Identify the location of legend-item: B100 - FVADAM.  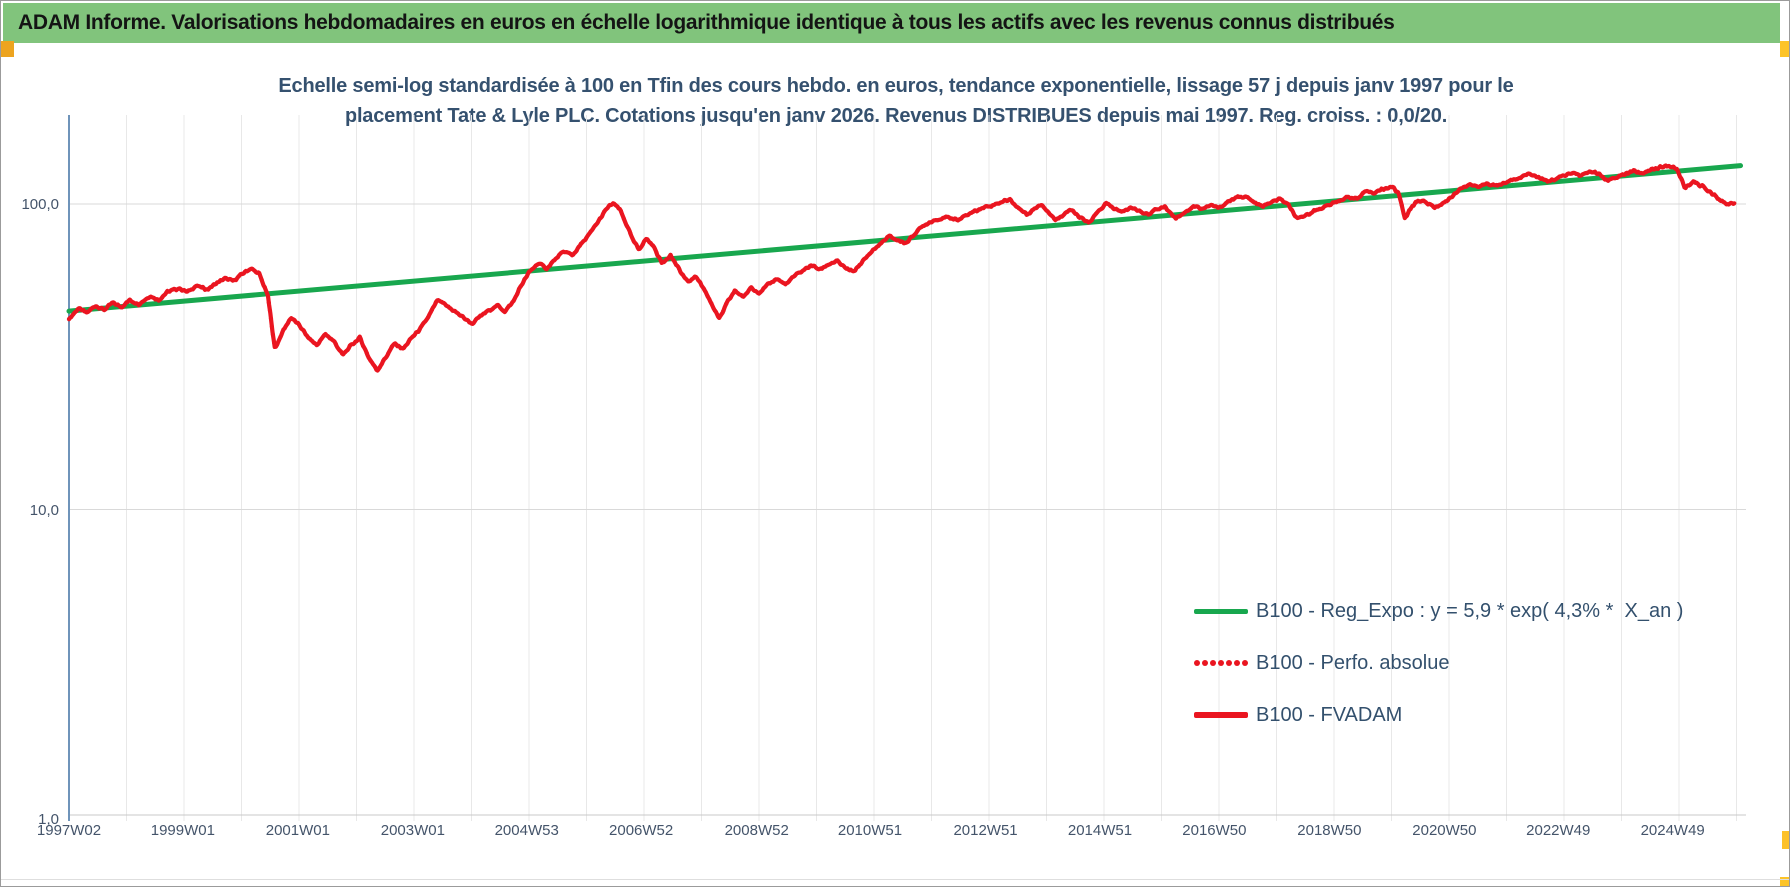
(1438, 715).